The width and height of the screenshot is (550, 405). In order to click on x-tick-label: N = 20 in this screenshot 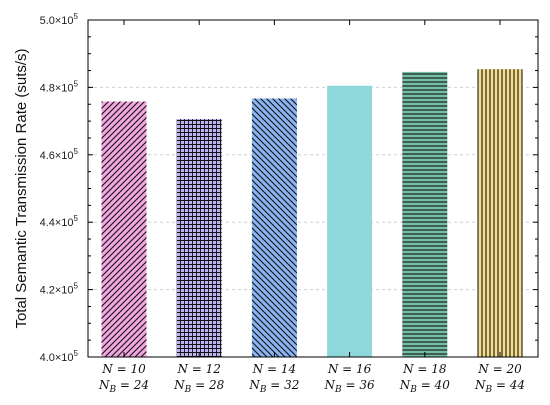, I will do `click(499, 369)`.